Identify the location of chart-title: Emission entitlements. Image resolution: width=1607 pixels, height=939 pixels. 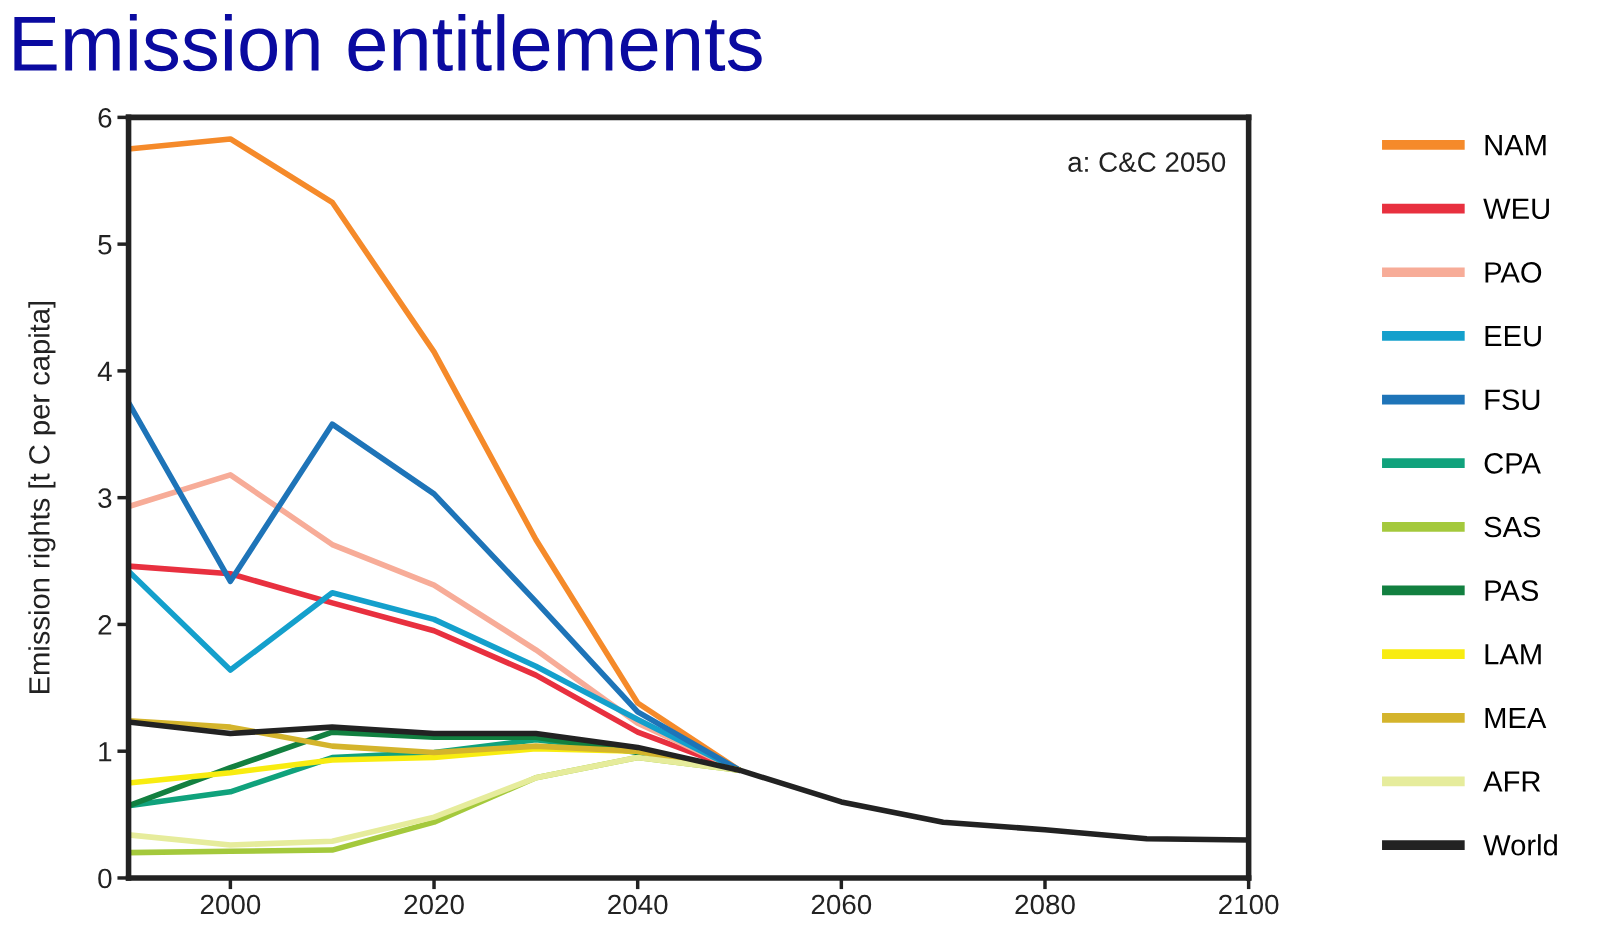
(388, 43).